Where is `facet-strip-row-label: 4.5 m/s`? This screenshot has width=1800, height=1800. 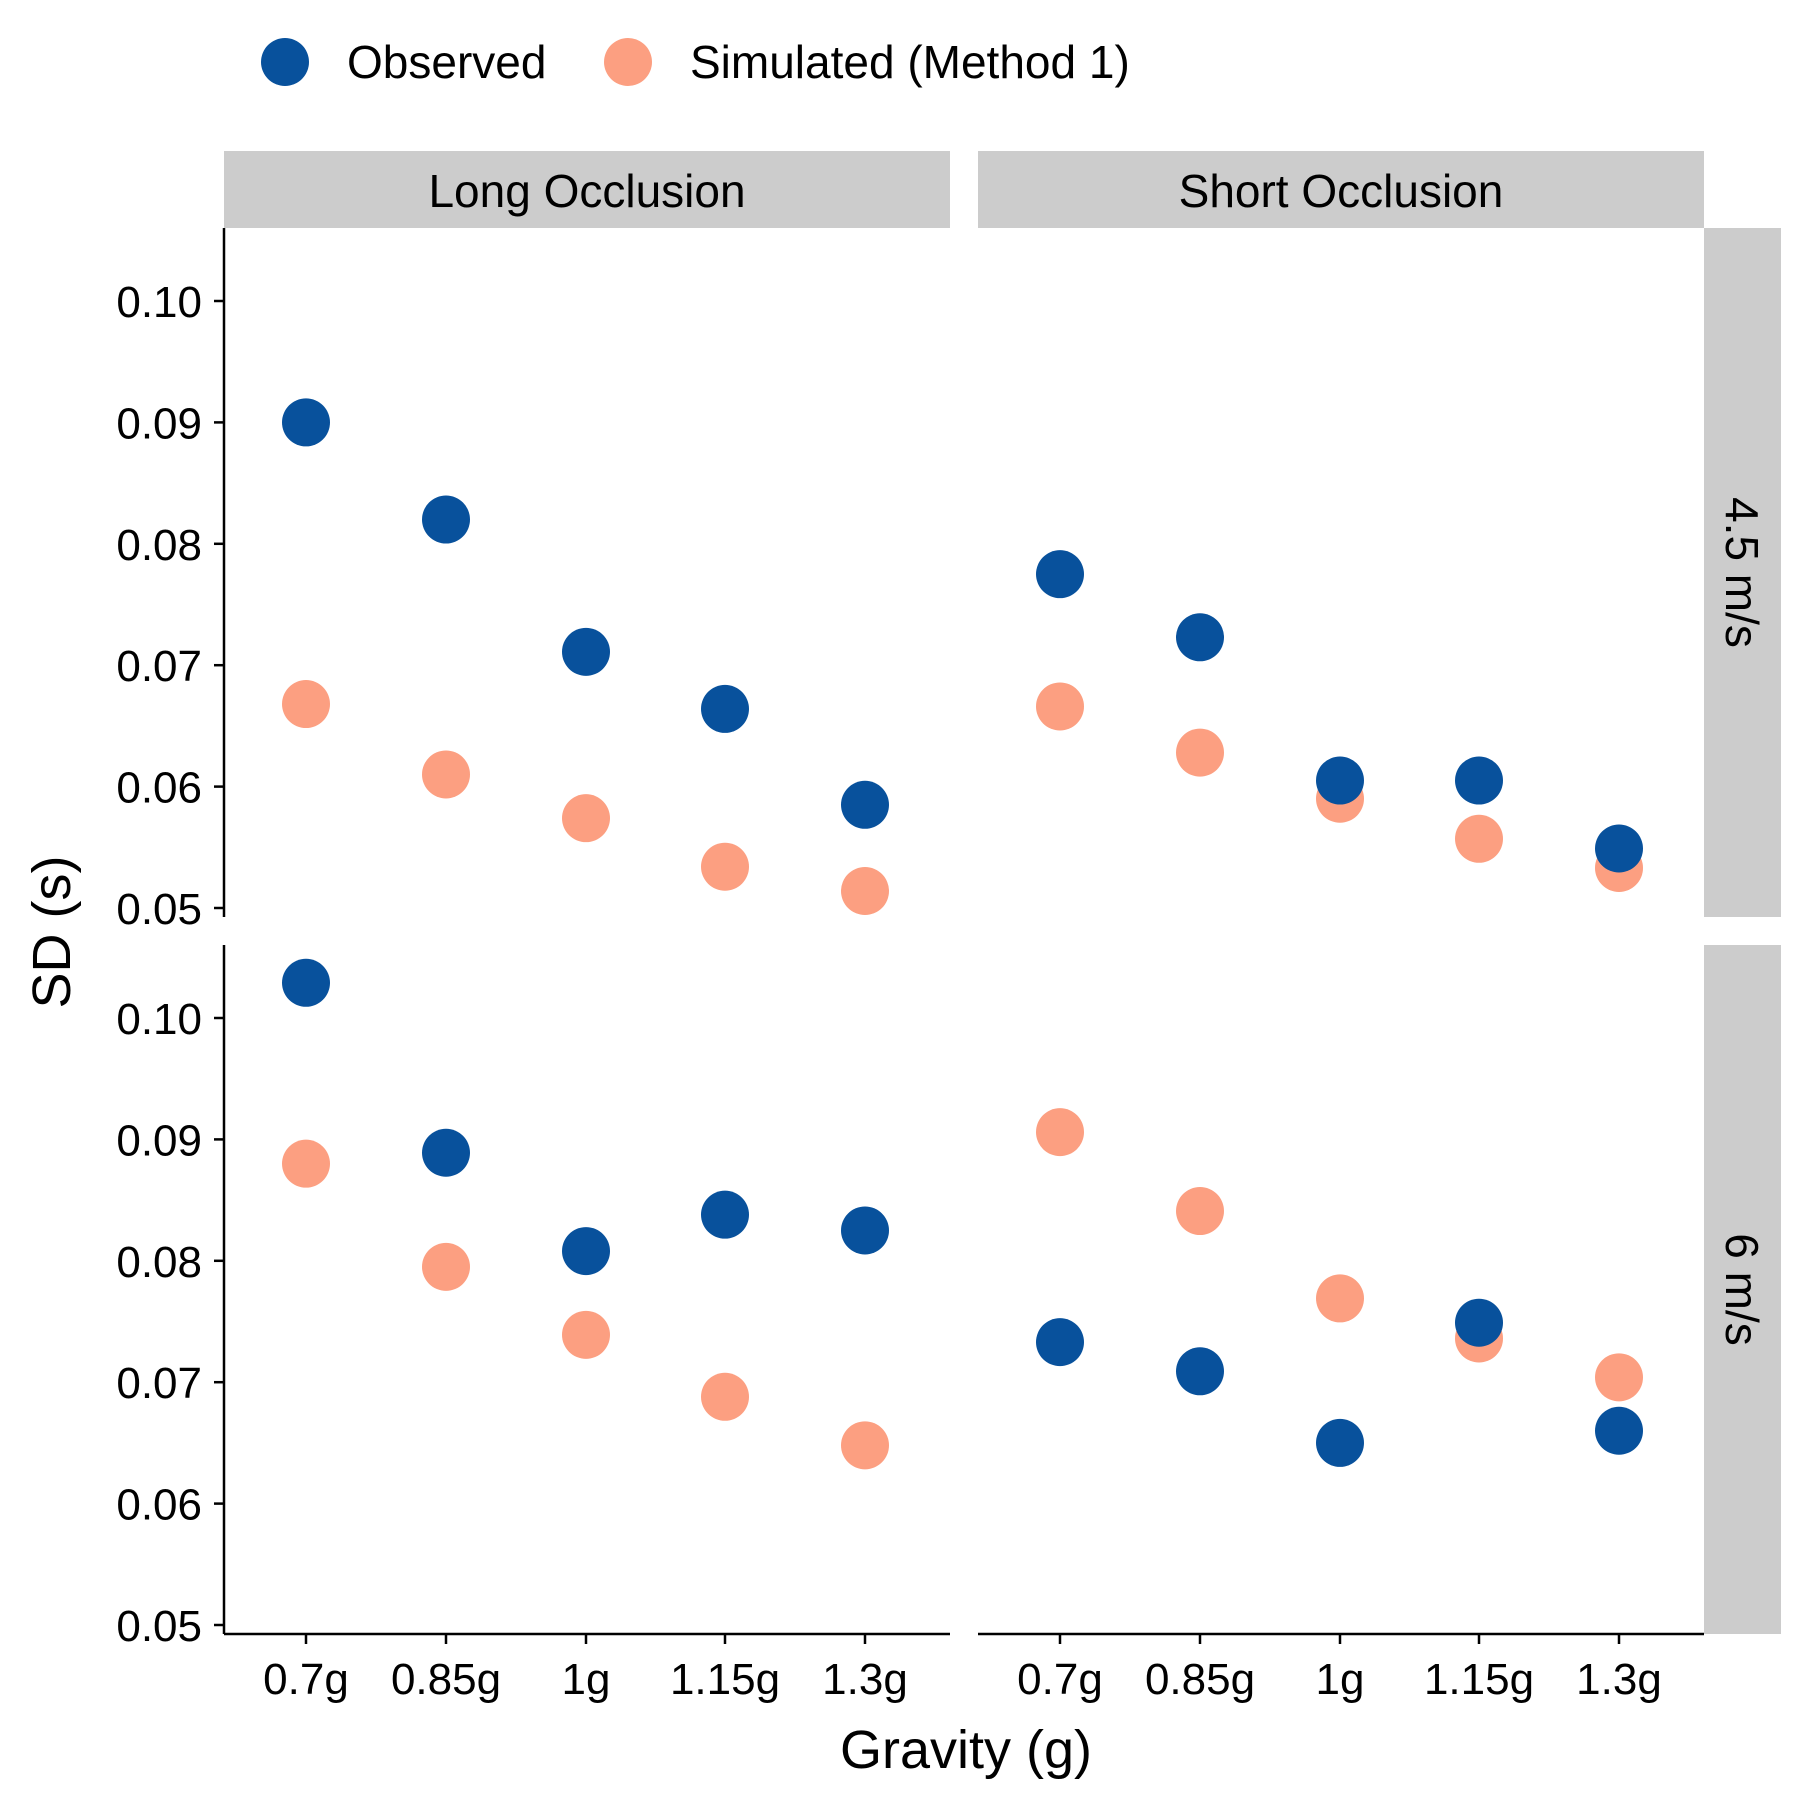
facet-strip-row-label: 4.5 m/s is located at coordinates (1742, 572).